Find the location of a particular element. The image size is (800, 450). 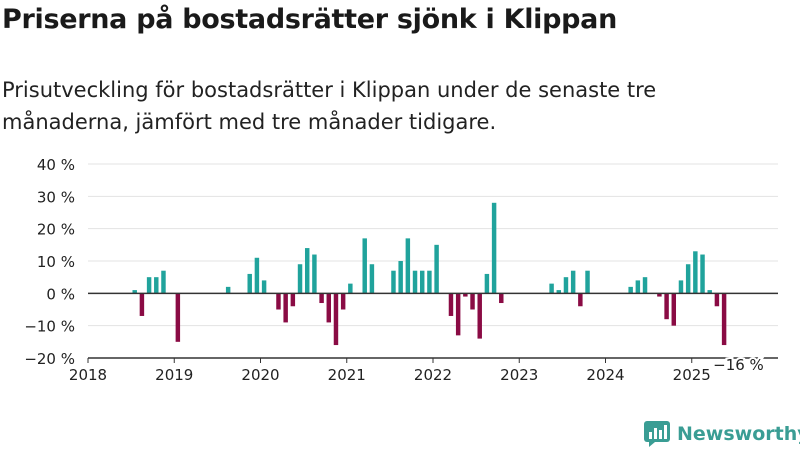

x-tick-label: 2020 is located at coordinates (260, 375).